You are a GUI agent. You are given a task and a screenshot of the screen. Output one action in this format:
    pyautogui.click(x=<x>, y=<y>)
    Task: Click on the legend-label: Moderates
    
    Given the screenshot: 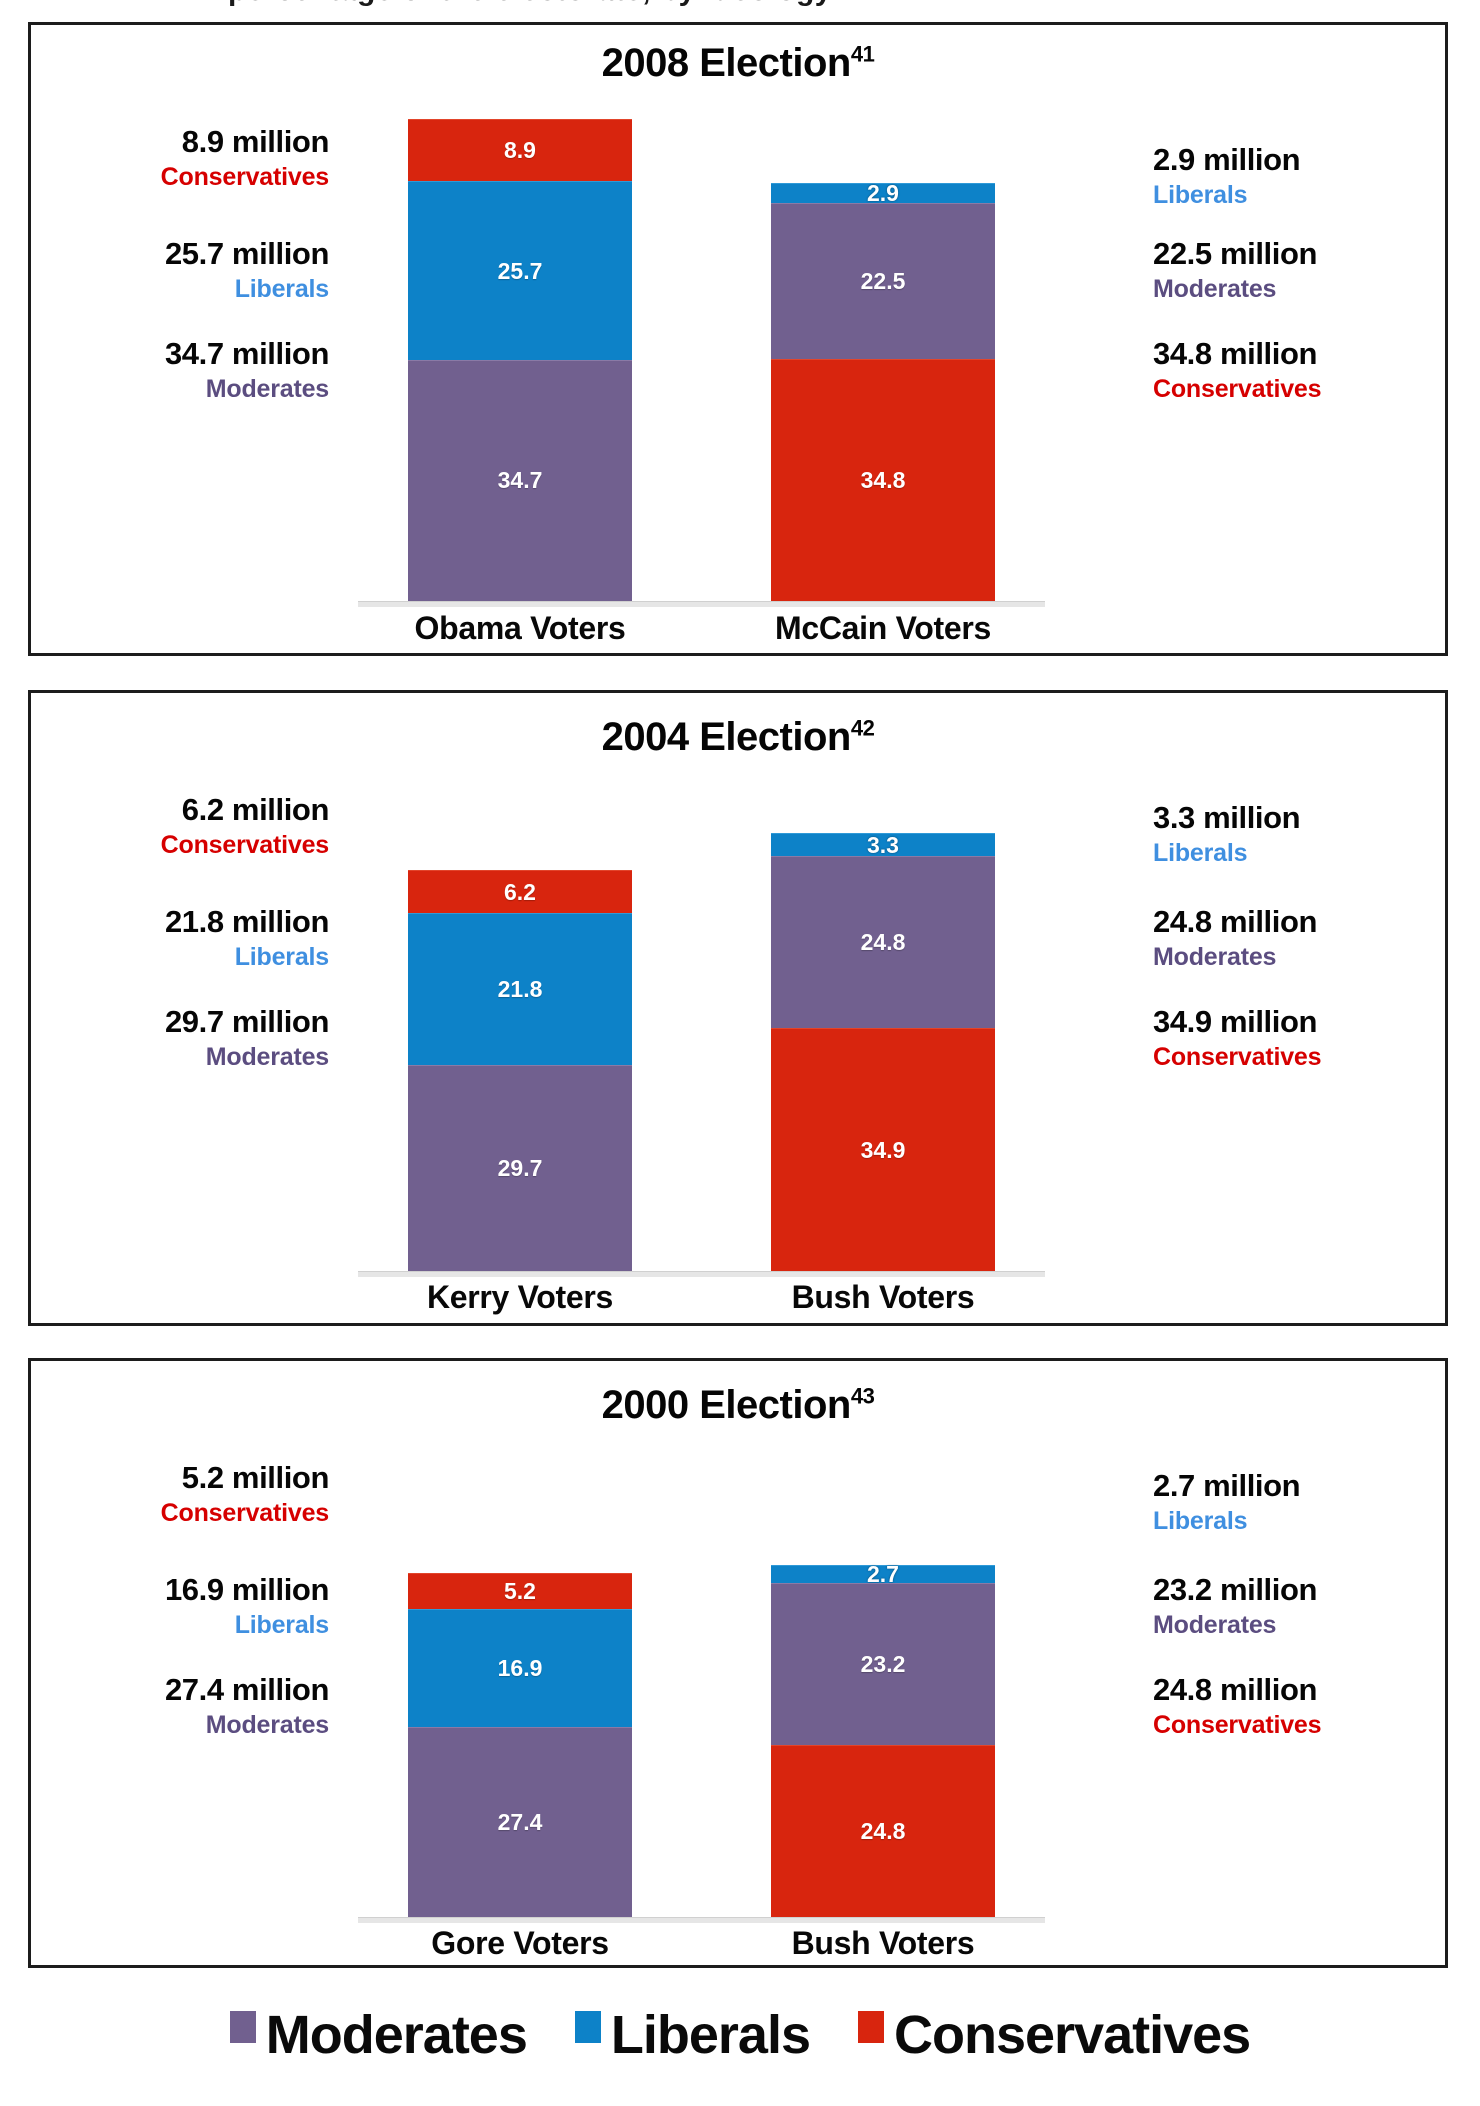 What is the action you would take?
    pyautogui.click(x=396, y=2035)
    